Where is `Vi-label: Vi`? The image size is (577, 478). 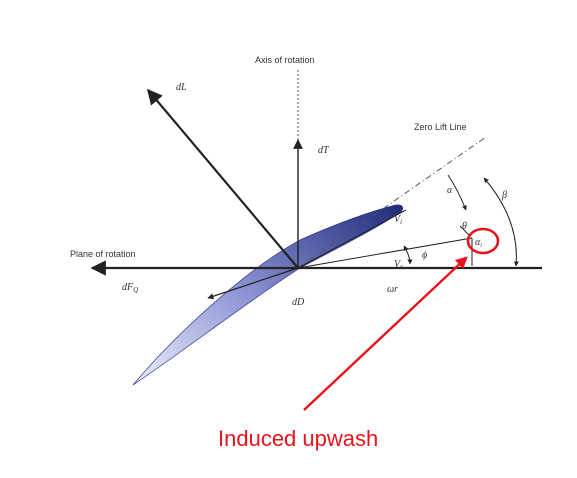 Vi-label: Vi is located at coordinates (398, 220).